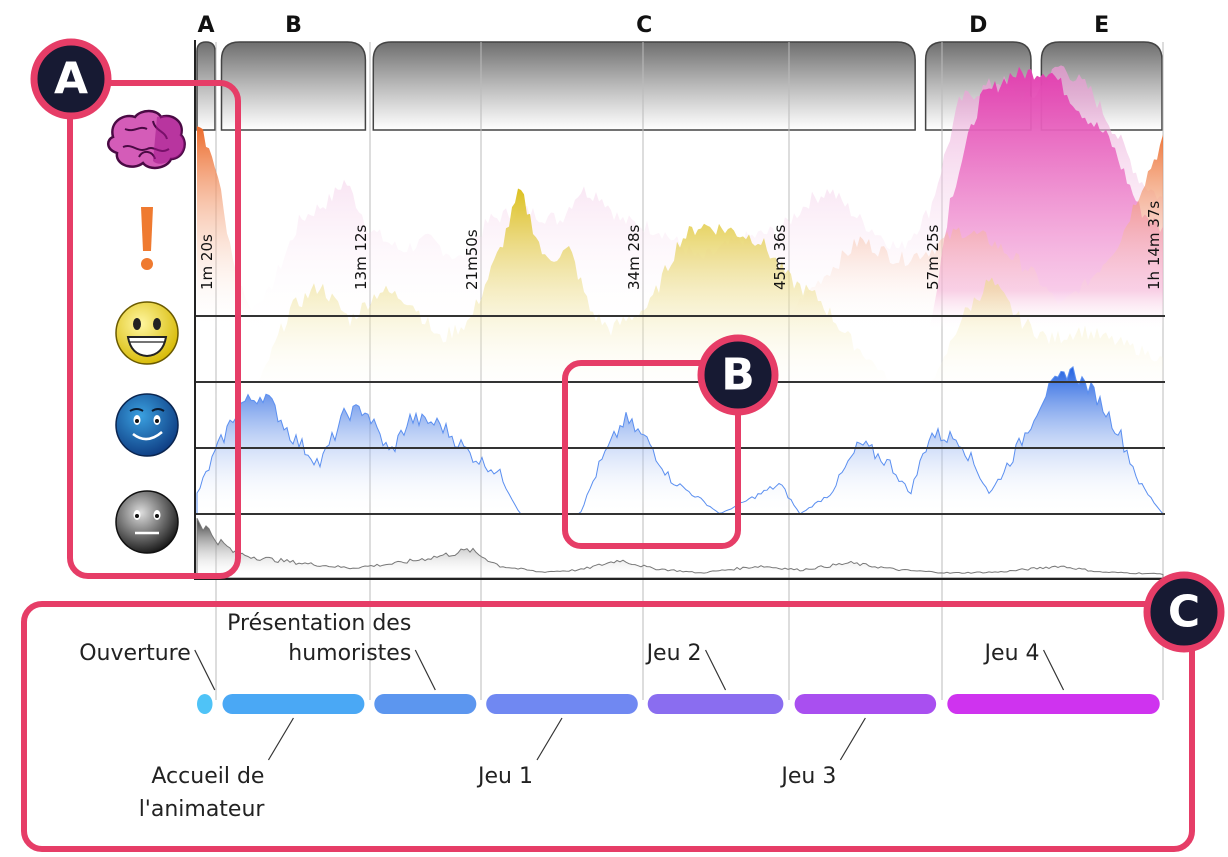 This screenshot has height=857, width=1228. What do you see at coordinates (1011, 653) in the screenshot?
I see `phase-label: Jeu 4` at bounding box center [1011, 653].